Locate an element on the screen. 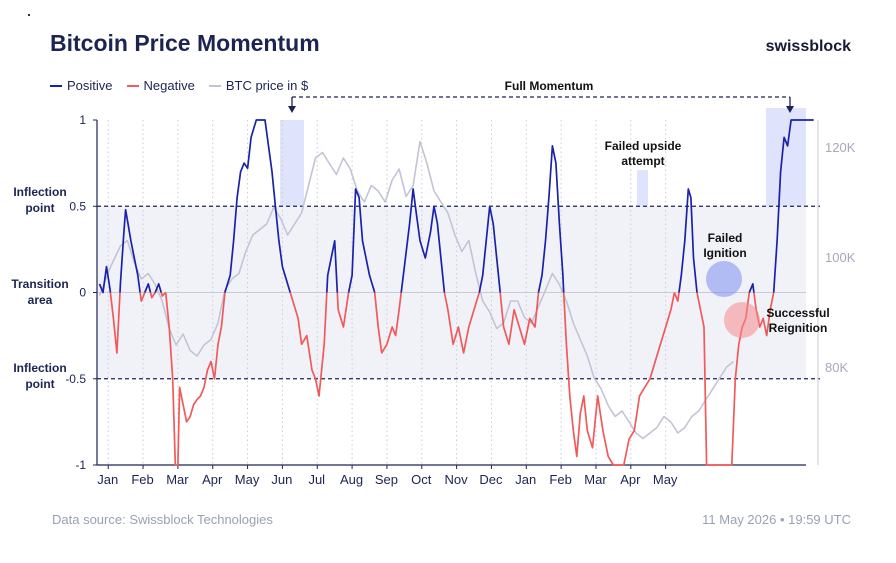 The height and width of the screenshot is (563, 896). y-left-tick-label: -1 is located at coordinates (80, 465).